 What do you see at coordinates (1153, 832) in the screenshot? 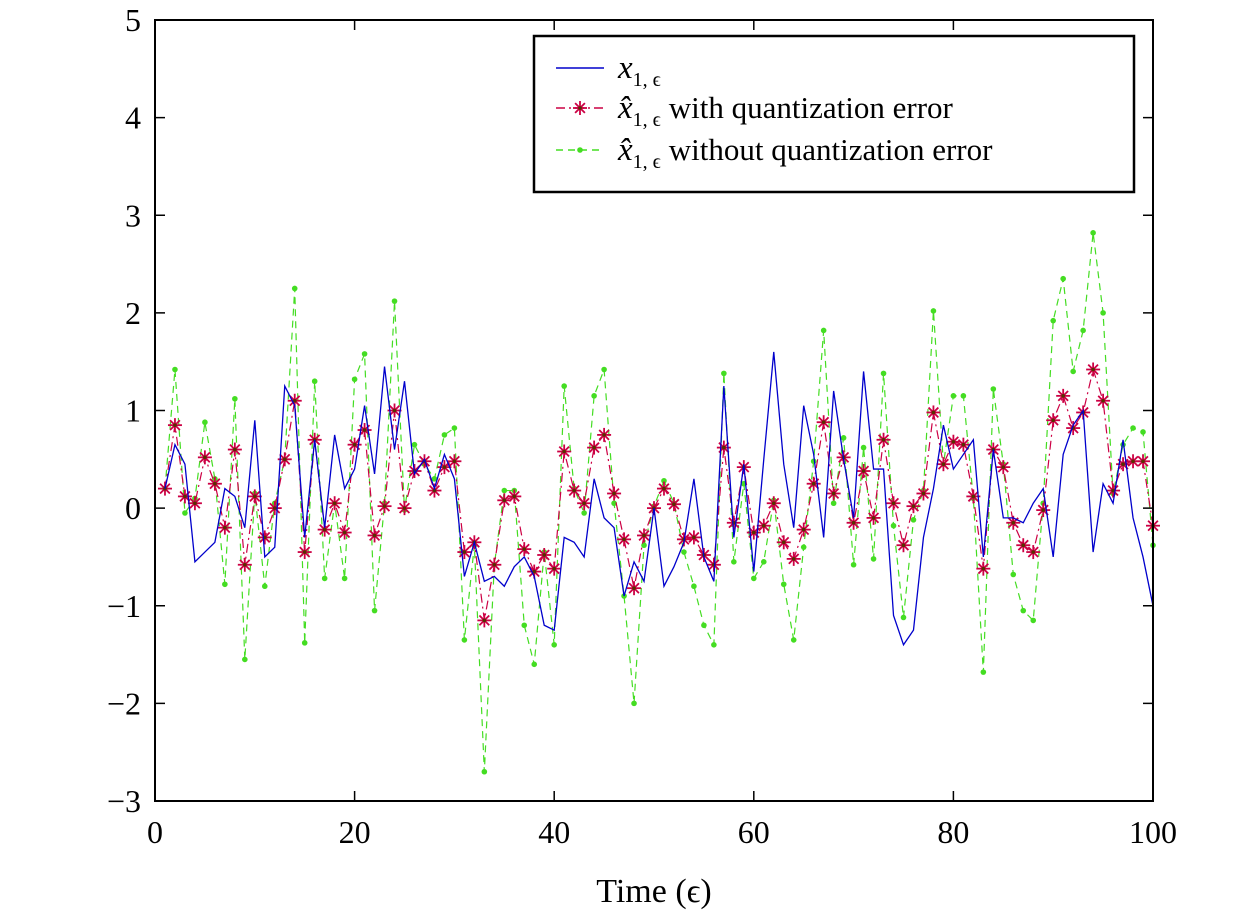
I see `x-tick-label: 100` at bounding box center [1153, 832].